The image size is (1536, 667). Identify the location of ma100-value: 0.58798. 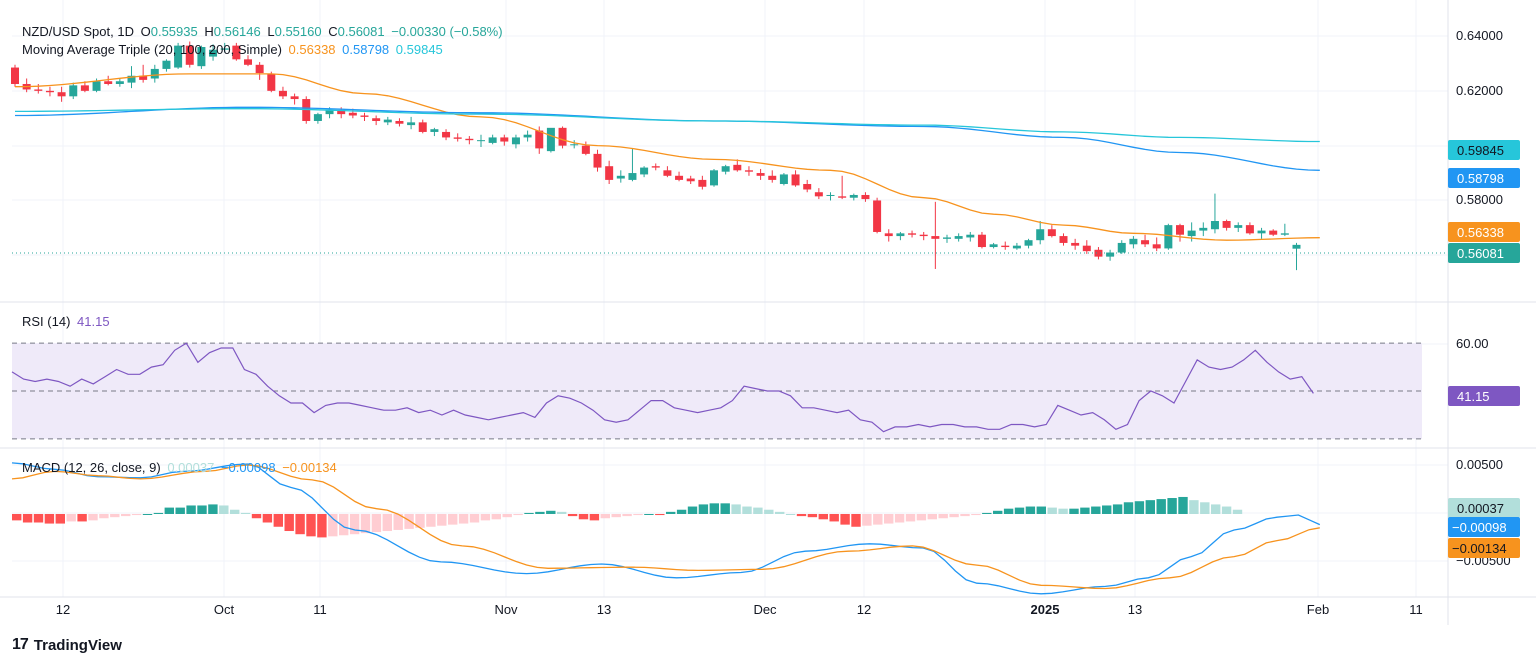
(366, 49).